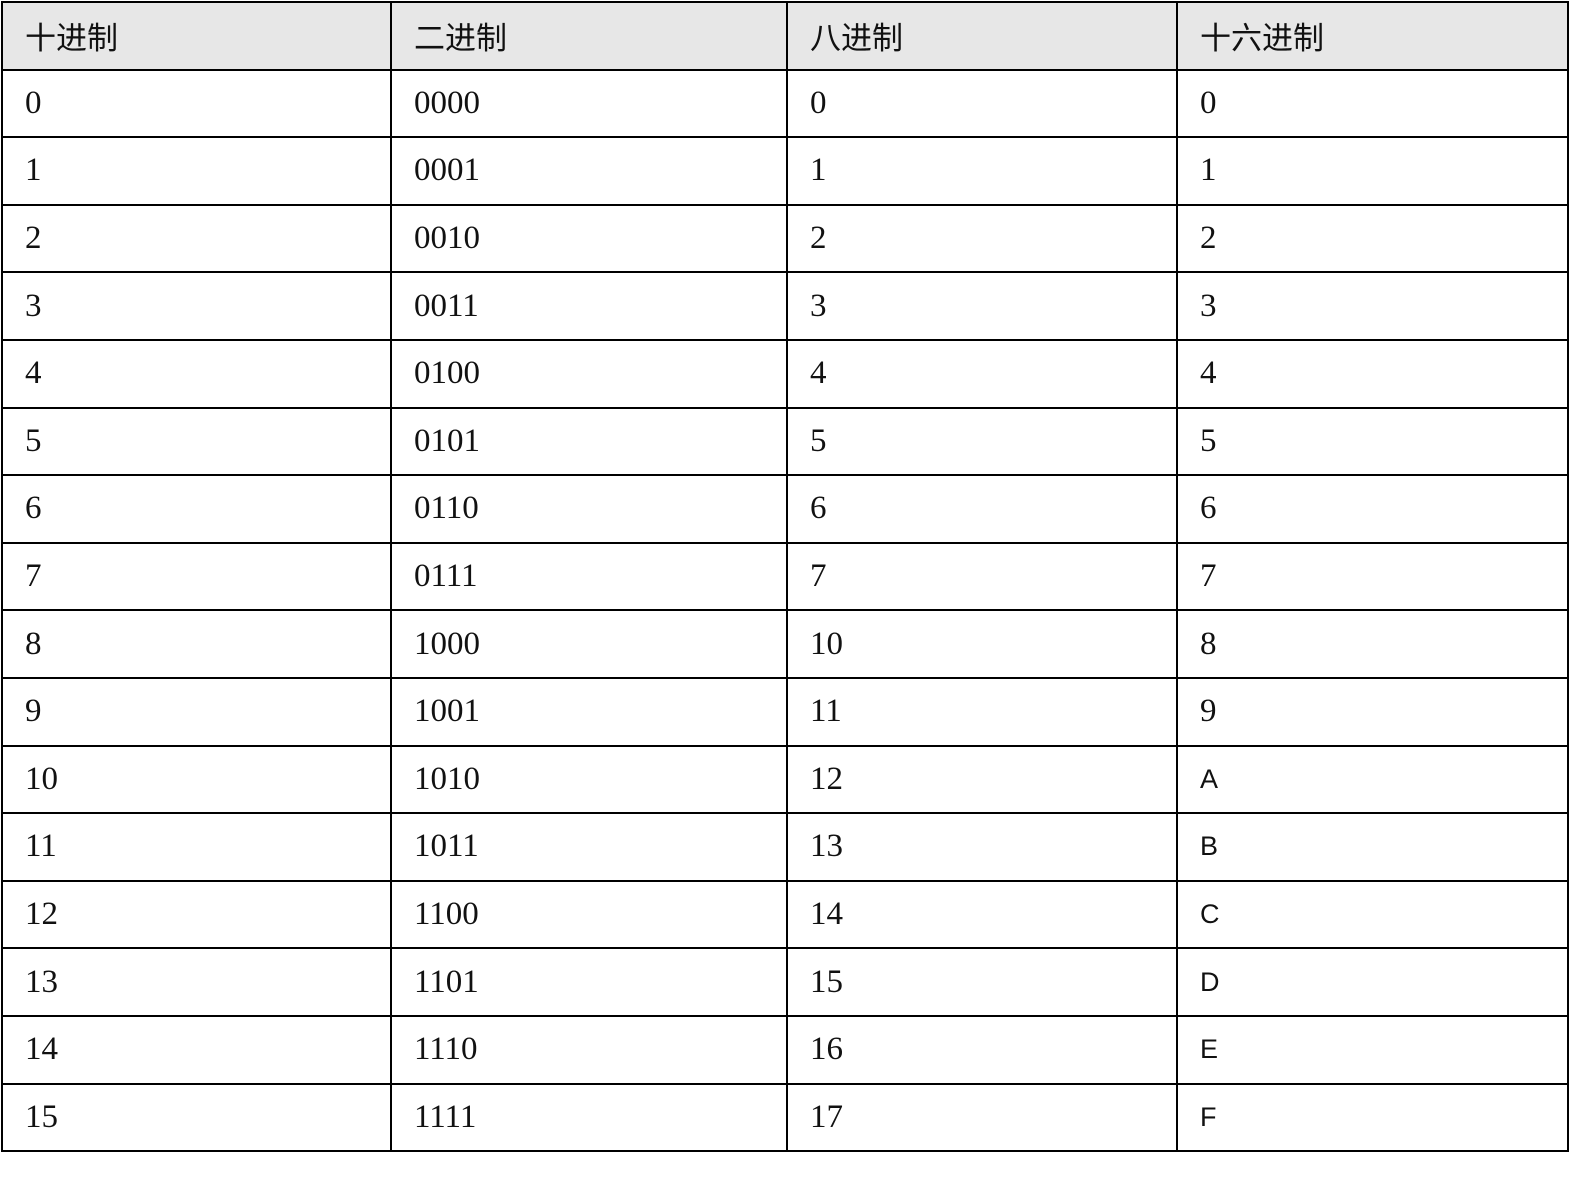 The width and height of the screenshot is (1569, 1187). Describe the element at coordinates (1372, 36) in the screenshot. I see `header-hexadecimal: 十六进制` at that location.